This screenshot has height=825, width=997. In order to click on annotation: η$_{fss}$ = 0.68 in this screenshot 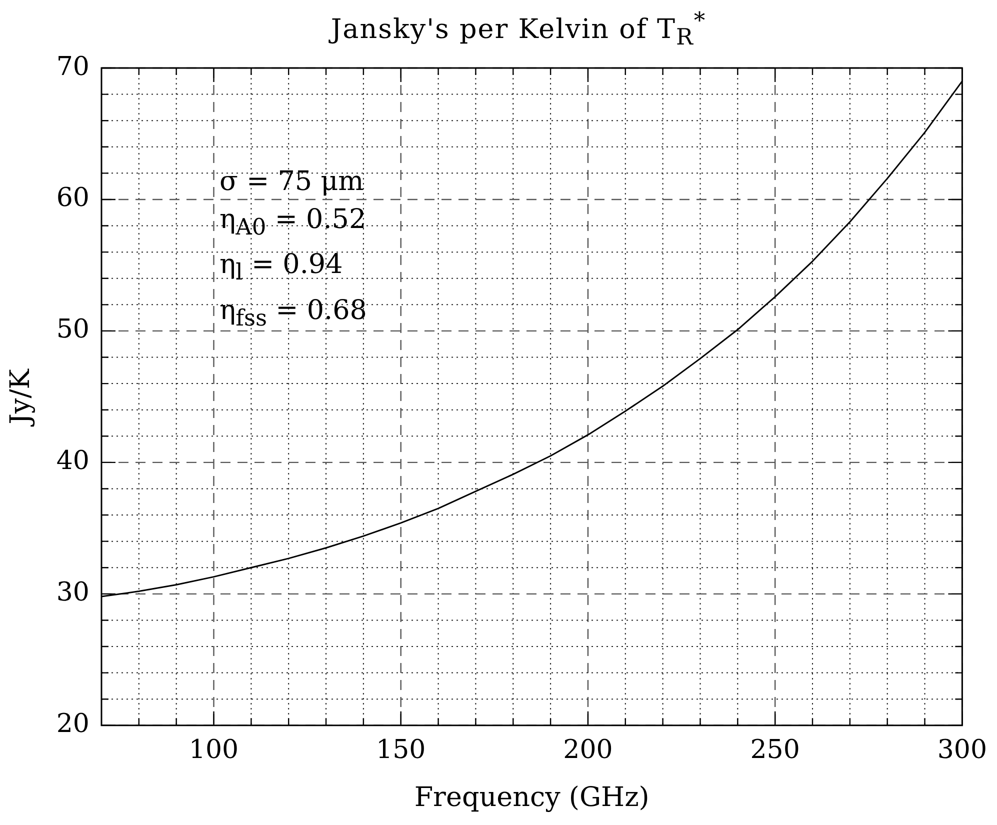, I will do `click(293, 314)`.